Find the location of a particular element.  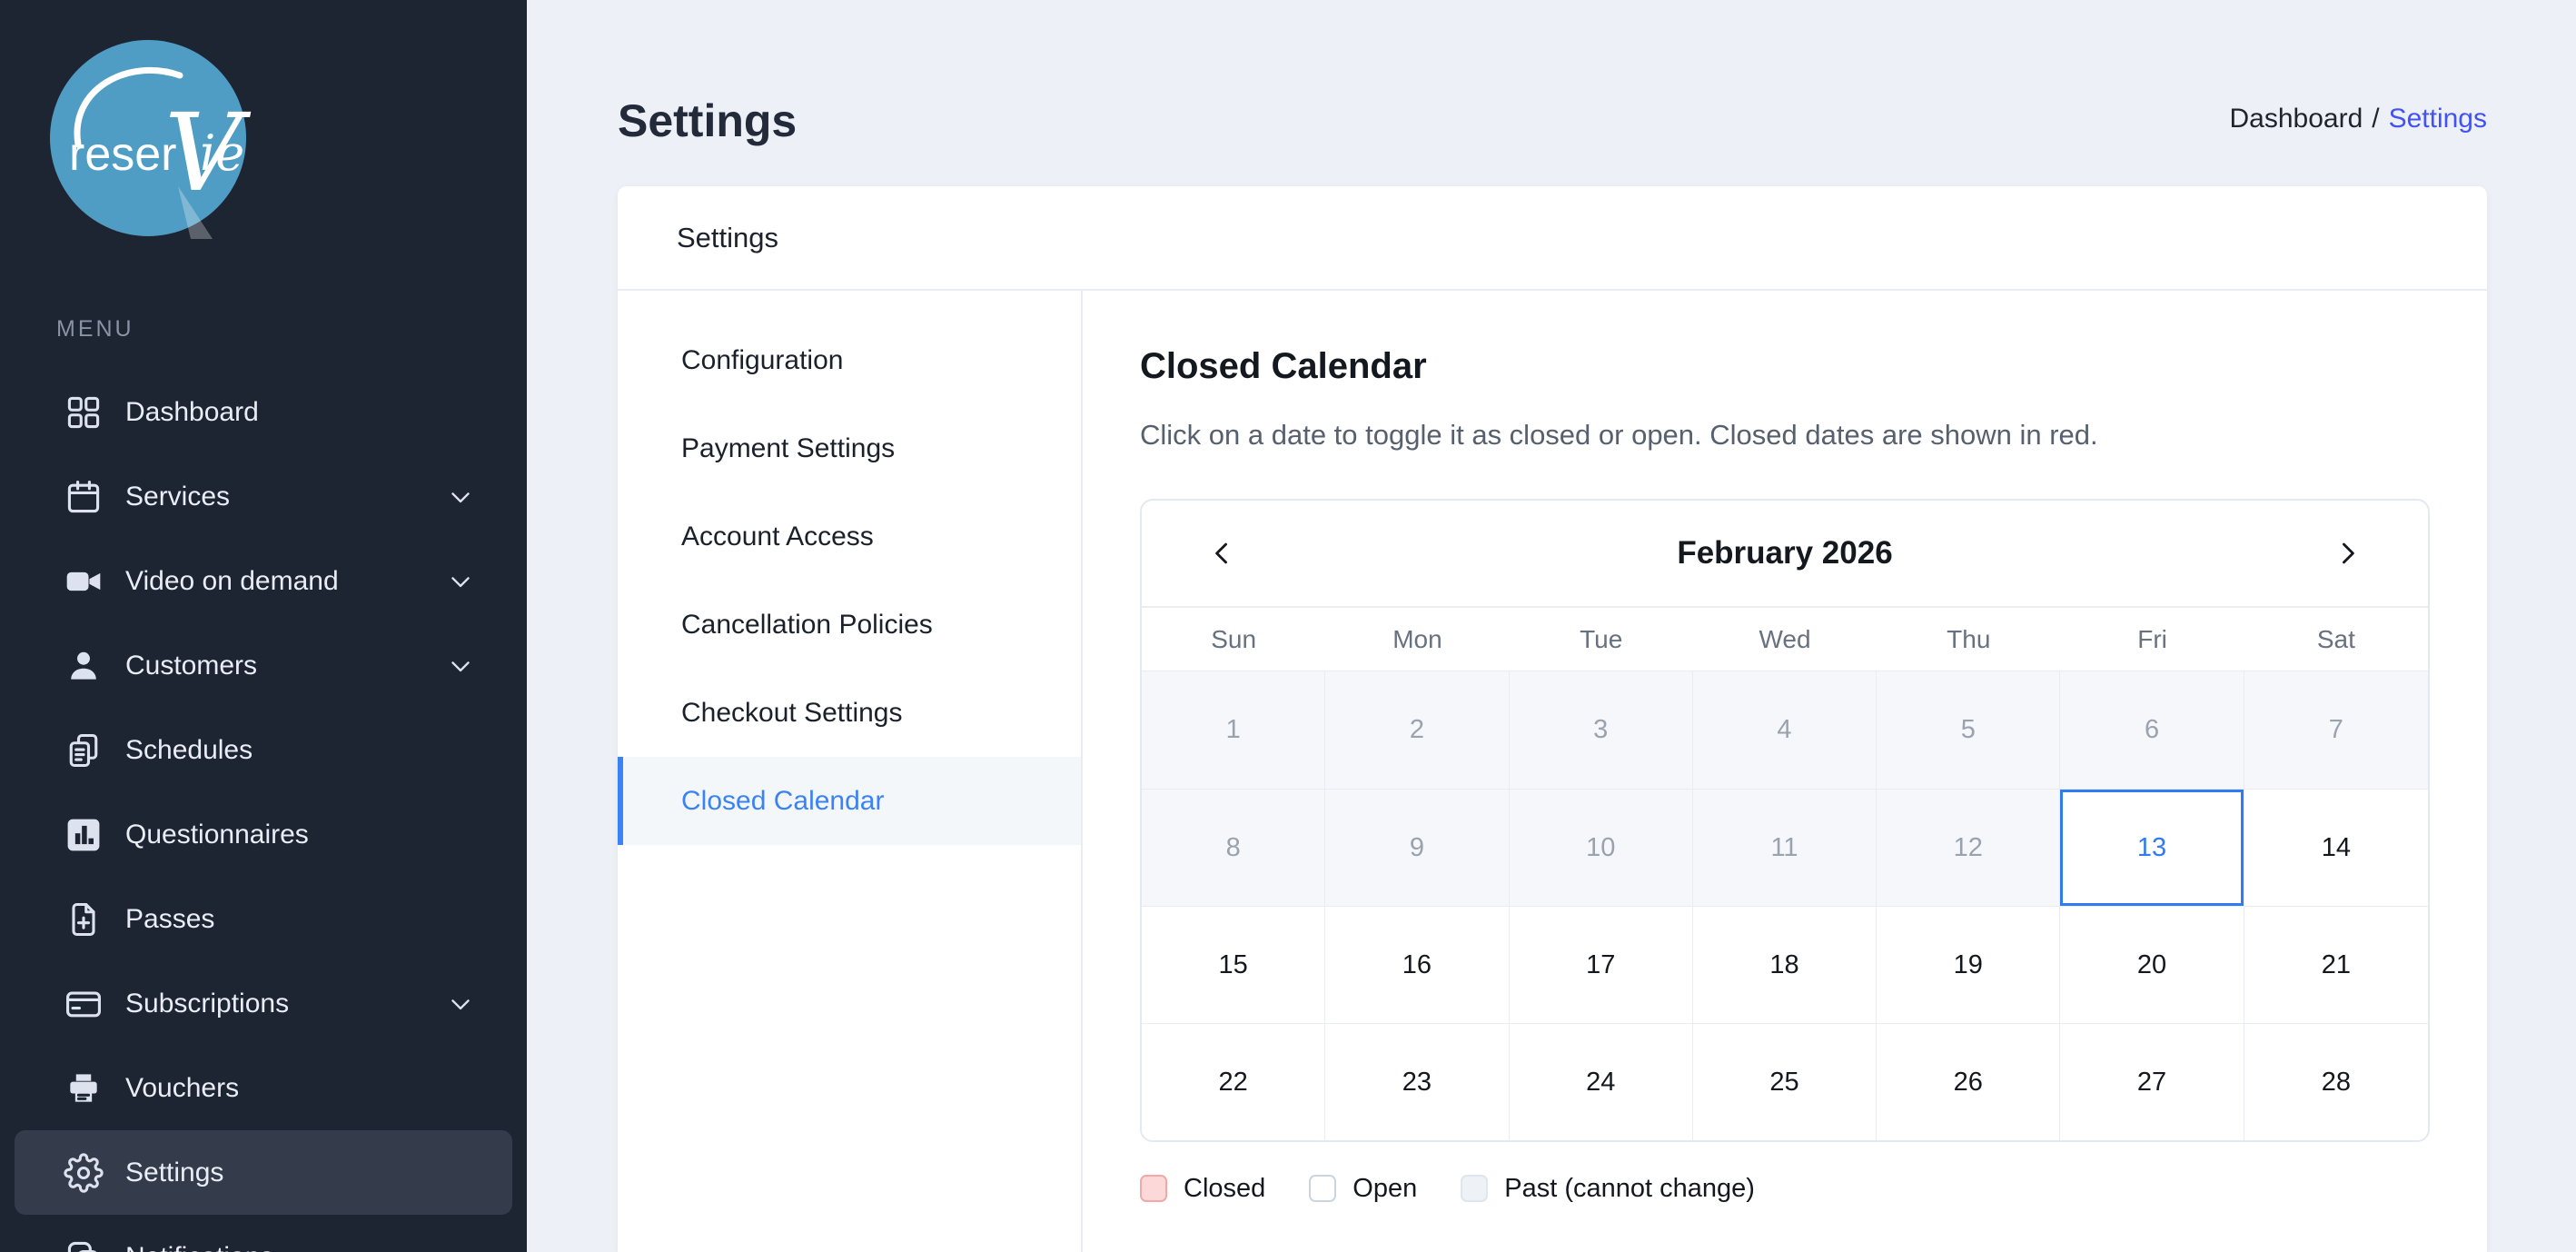

subnav-item-account-access: Account Access is located at coordinates (849, 536).